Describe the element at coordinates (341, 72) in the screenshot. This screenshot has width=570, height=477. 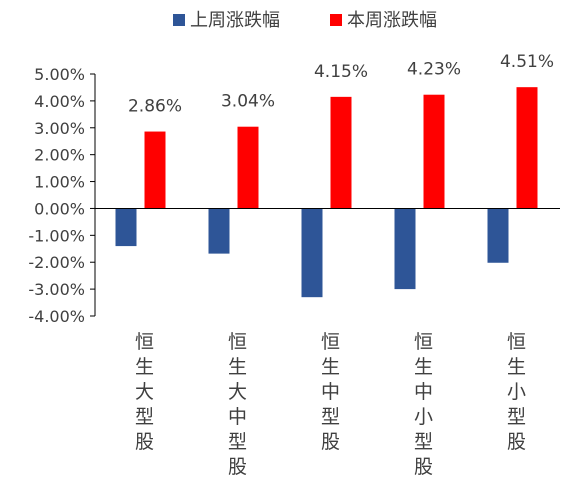
I see `data-label-this-week-2: 4.15%` at that location.